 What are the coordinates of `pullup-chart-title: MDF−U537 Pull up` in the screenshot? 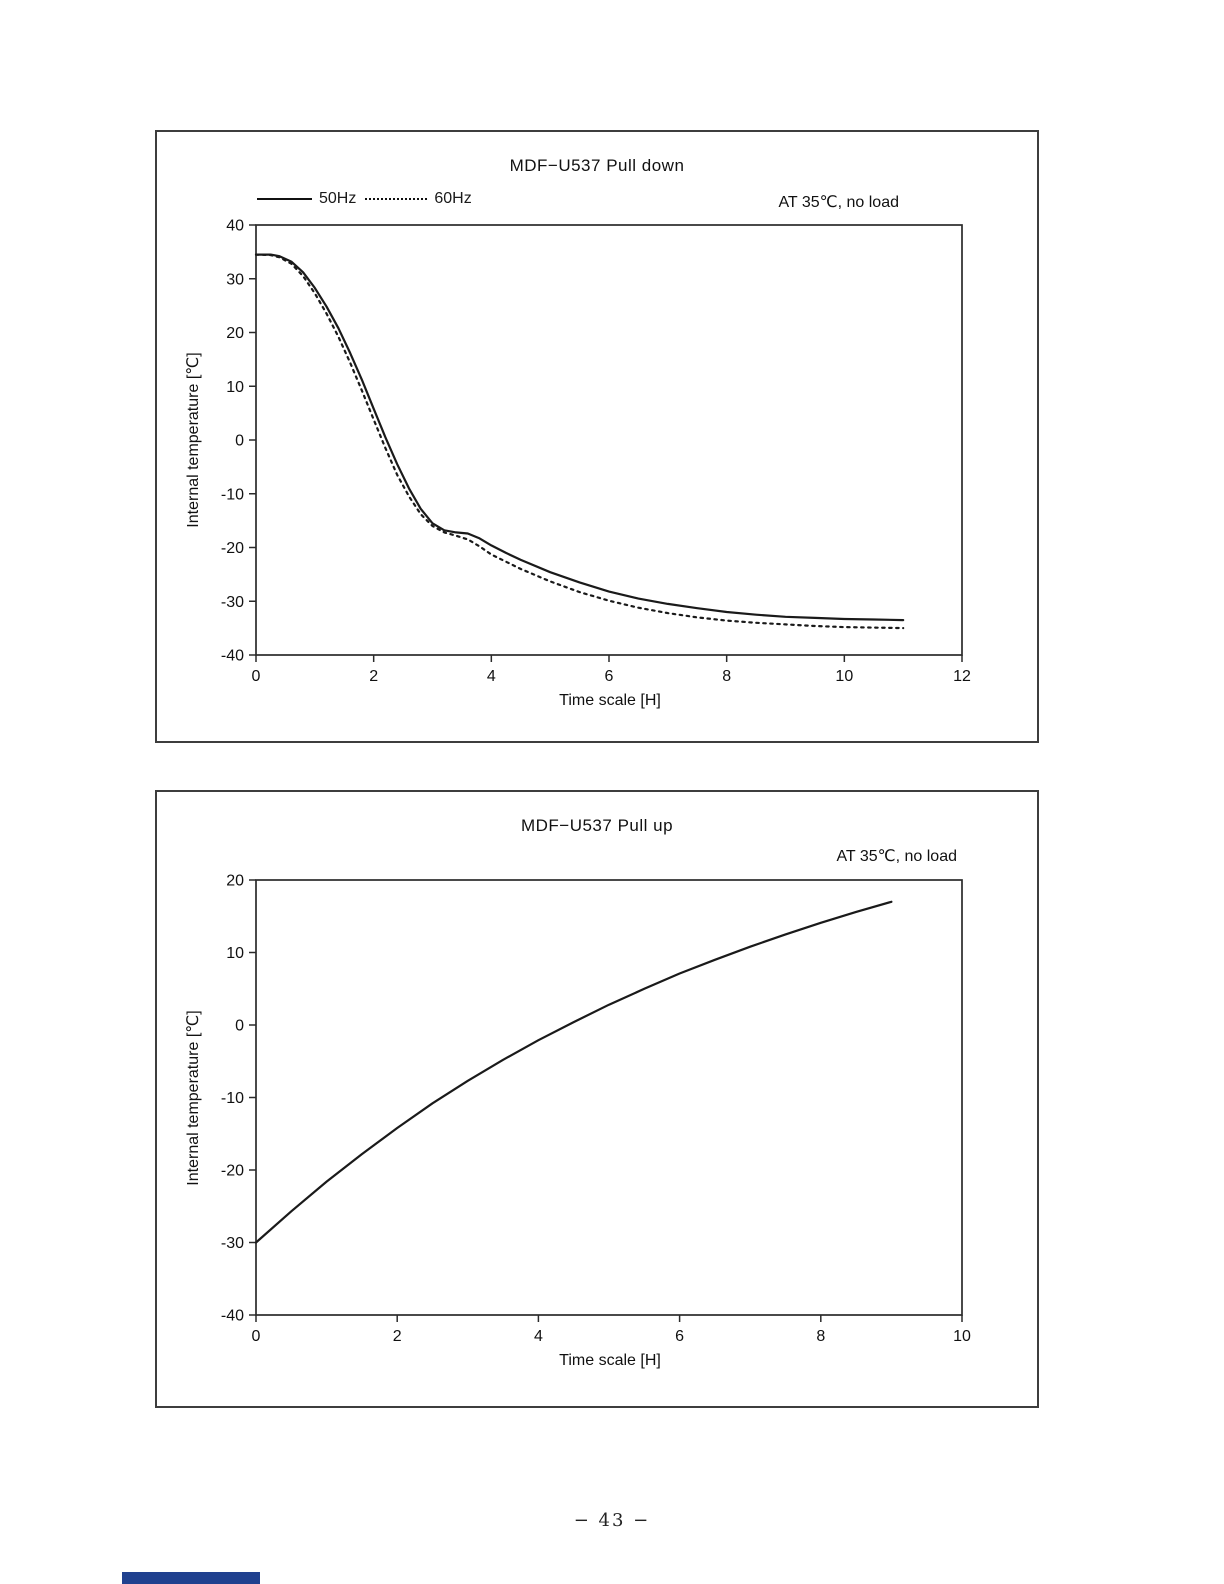 It's located at (597, 825).